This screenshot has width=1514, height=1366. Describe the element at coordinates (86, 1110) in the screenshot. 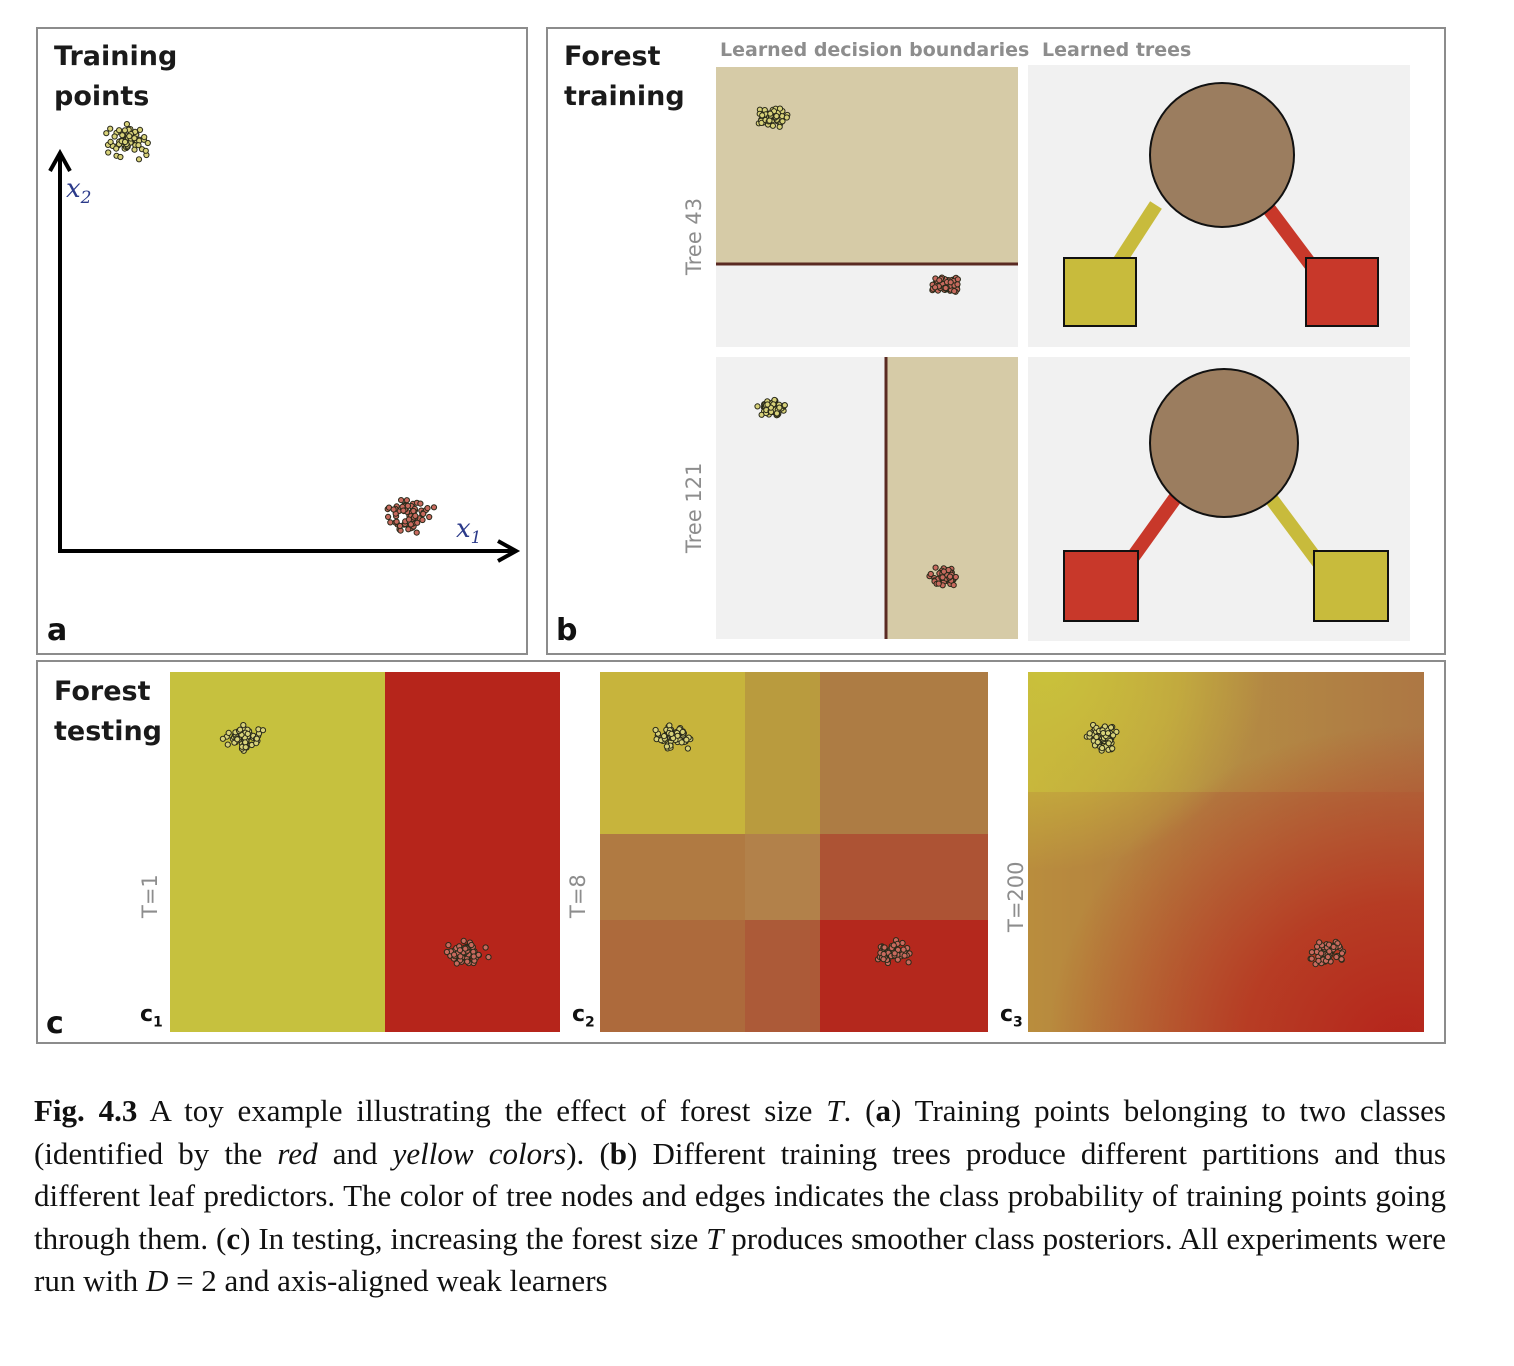

I see `figure-label: Fig. 4.3` at that location.